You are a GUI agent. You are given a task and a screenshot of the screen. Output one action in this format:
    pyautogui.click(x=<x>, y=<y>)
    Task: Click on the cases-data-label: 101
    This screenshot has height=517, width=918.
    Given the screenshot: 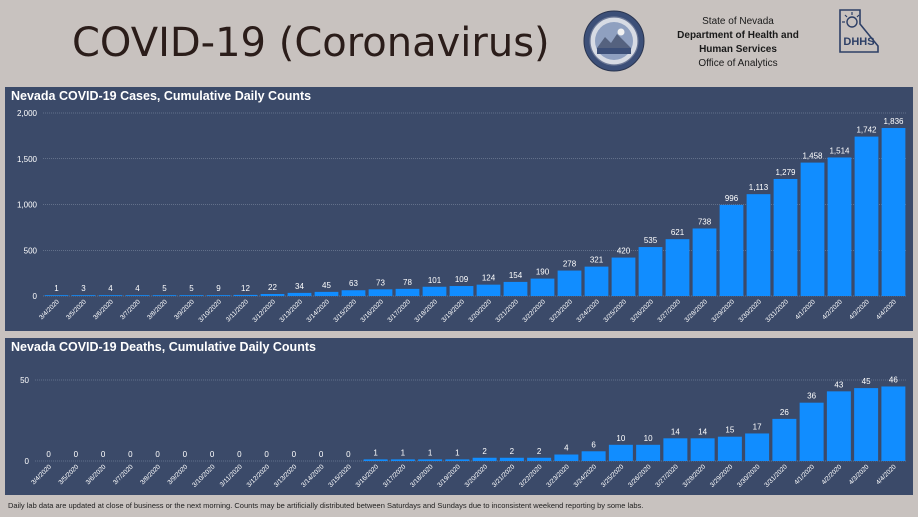 What is the action you would take?
    pyautogui.click(x=435, y=280)
    